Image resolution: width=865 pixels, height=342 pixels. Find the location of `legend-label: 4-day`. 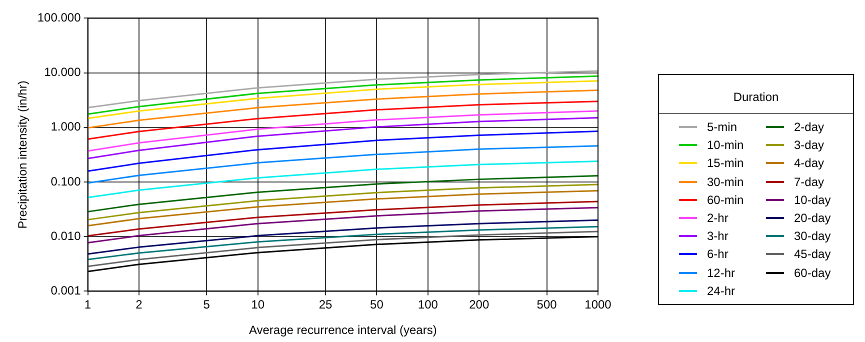

legend-label: 4-day is located at coordinates (809, 163).